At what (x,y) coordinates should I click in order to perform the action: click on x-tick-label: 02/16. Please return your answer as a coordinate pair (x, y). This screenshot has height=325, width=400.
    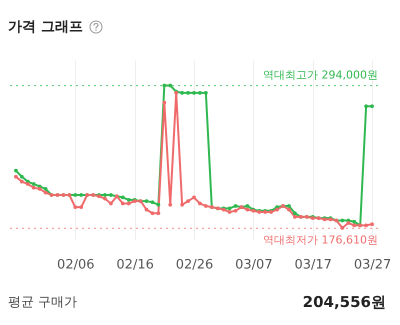
    Looking at the image, I should click on (135, 265).